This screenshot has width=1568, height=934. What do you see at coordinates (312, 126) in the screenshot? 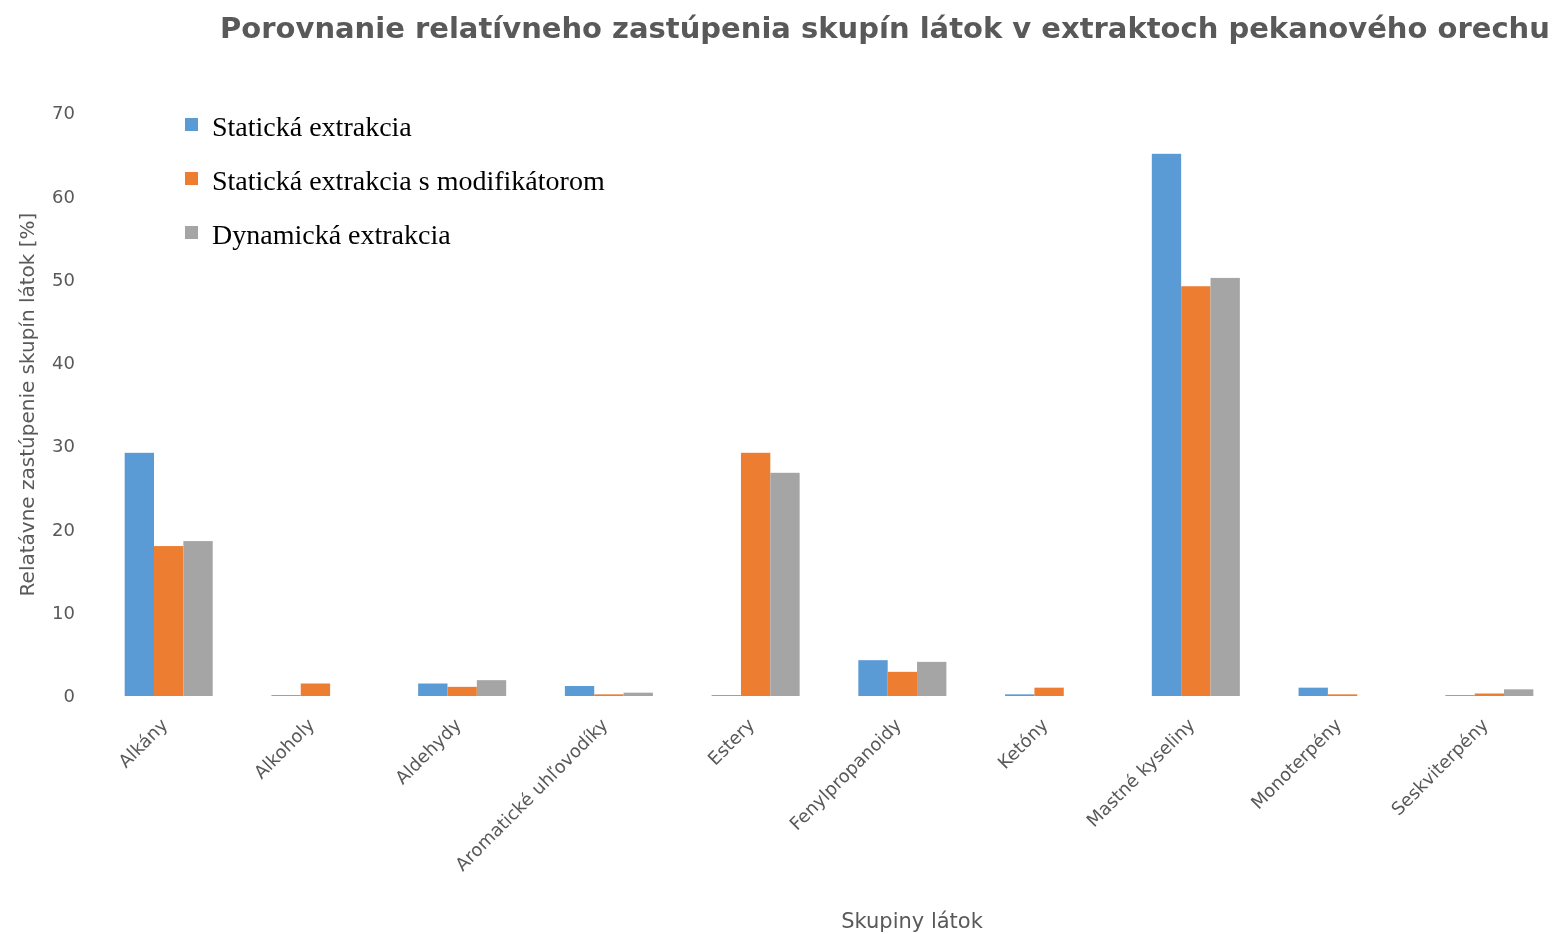
I see `legend-label: Statická extrakcia` at bounding box center [312, 126].